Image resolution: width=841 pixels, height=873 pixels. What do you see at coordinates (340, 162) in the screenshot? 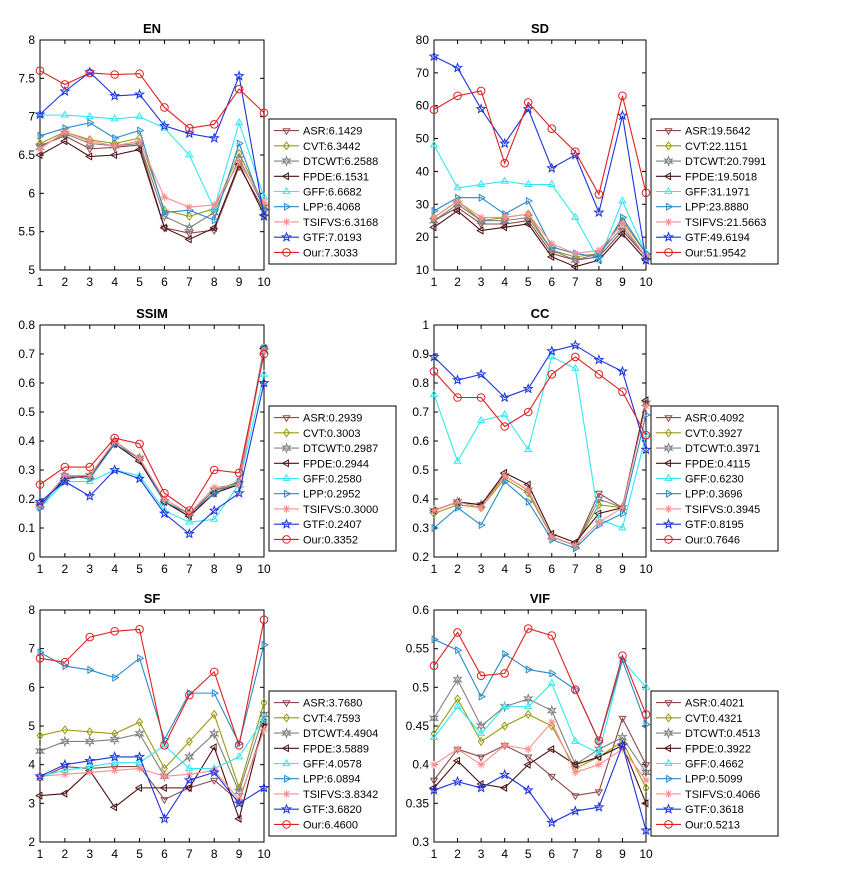
I see `en-legend-entry-dtcwt: DTCWT:6.2588` at bounding box center [340, 162].